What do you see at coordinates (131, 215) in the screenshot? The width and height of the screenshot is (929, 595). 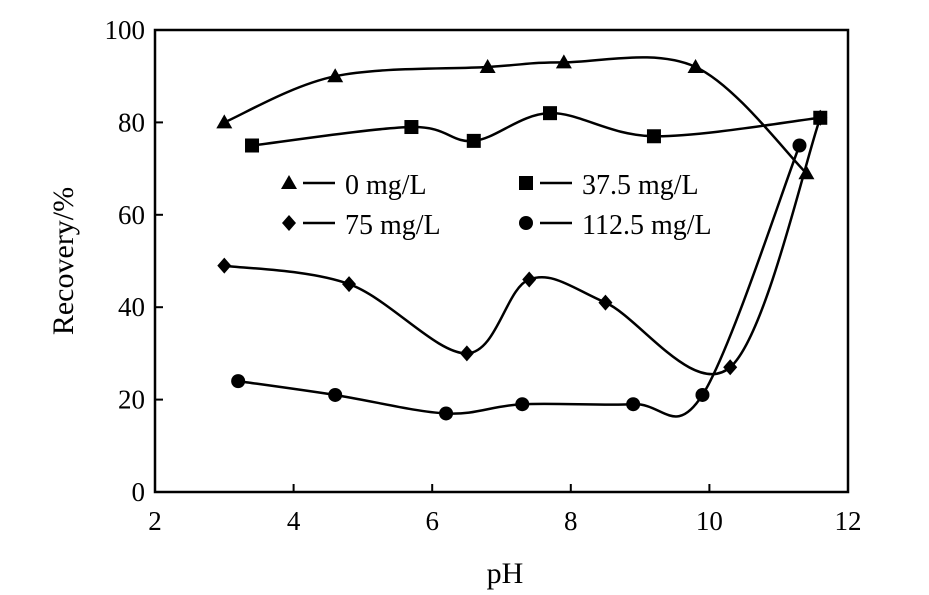 I see `y-tick-label: 60` at bounding box center [131, 215].